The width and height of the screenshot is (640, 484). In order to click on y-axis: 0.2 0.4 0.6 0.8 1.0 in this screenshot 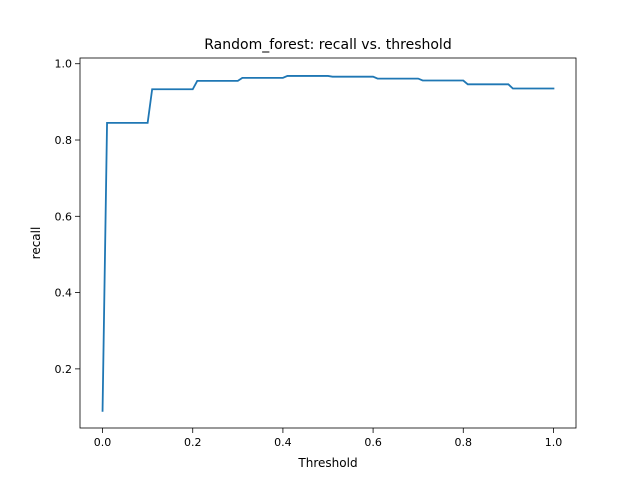, I will do `click(67, 217)`.